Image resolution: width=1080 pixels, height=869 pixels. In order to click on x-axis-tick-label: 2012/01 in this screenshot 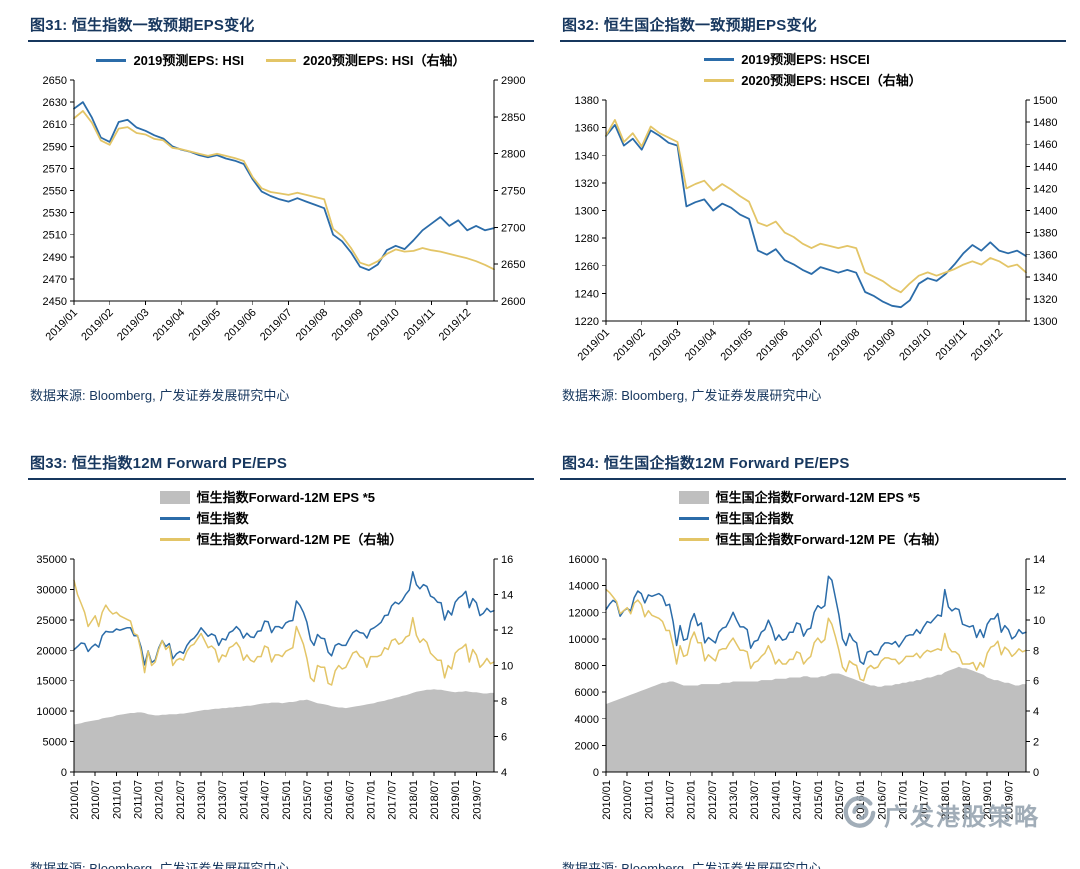, I will do `click(692, 800)`.